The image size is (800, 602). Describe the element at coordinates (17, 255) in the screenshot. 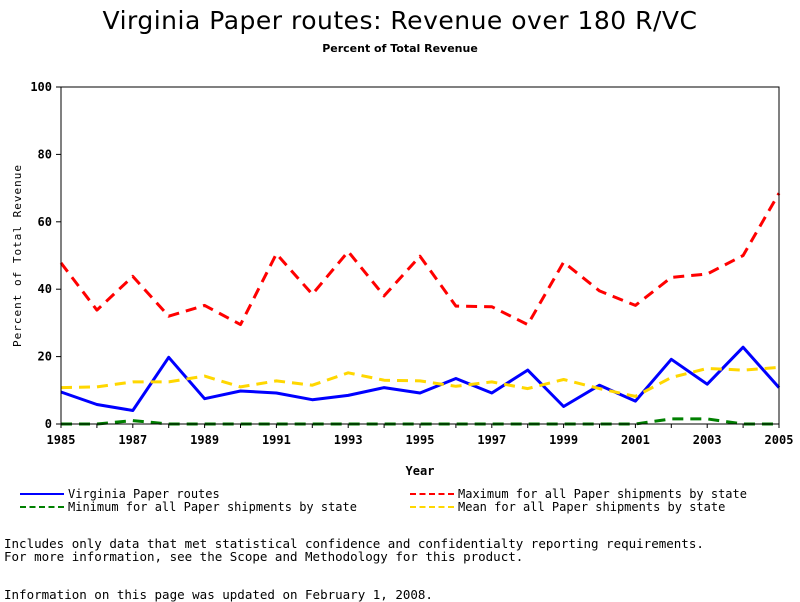

I see `y-axis-label: Percent of Total Revenue` at that location.